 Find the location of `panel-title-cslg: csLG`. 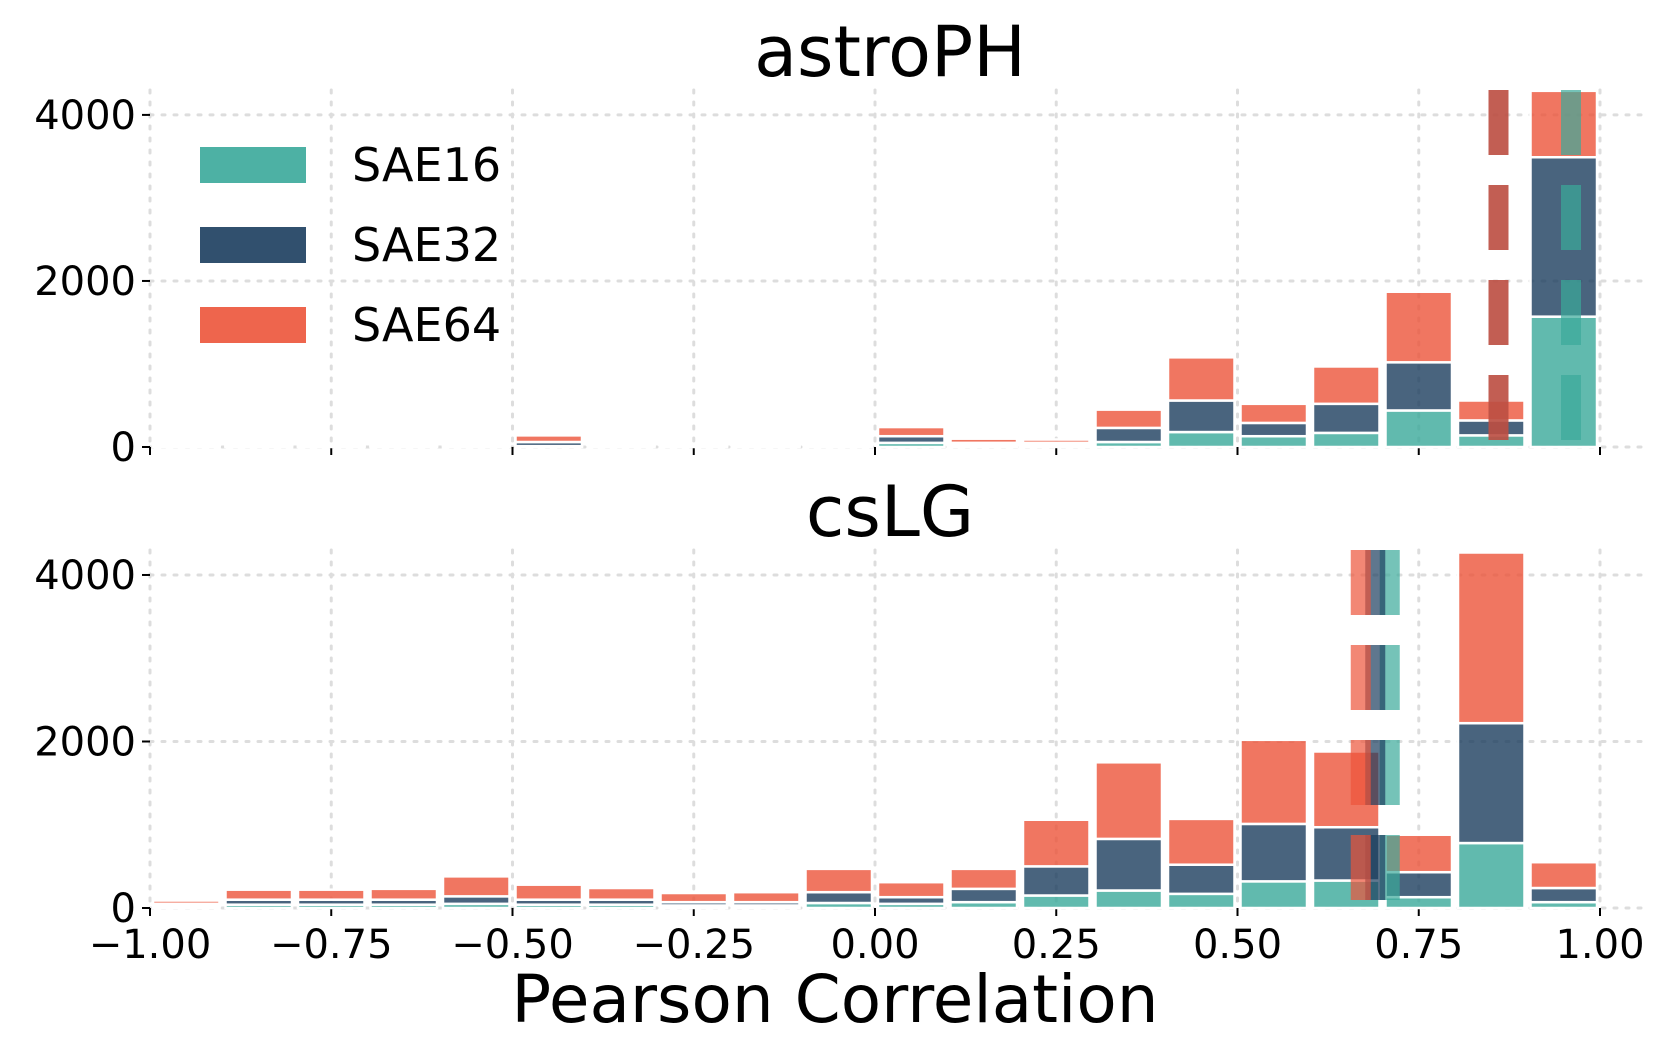

panel-title-cslg: csLG is located at coordinates (890, 512).